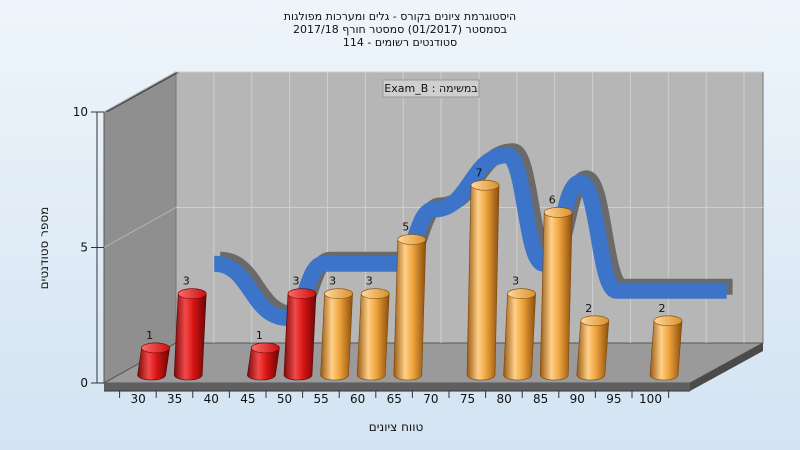 The height and width of the screenshot is (450, 800). What do you see at coordinates (247, 399) in the screenshot?
I see `x-tick-label: 45` at bounding box center [247, 399].